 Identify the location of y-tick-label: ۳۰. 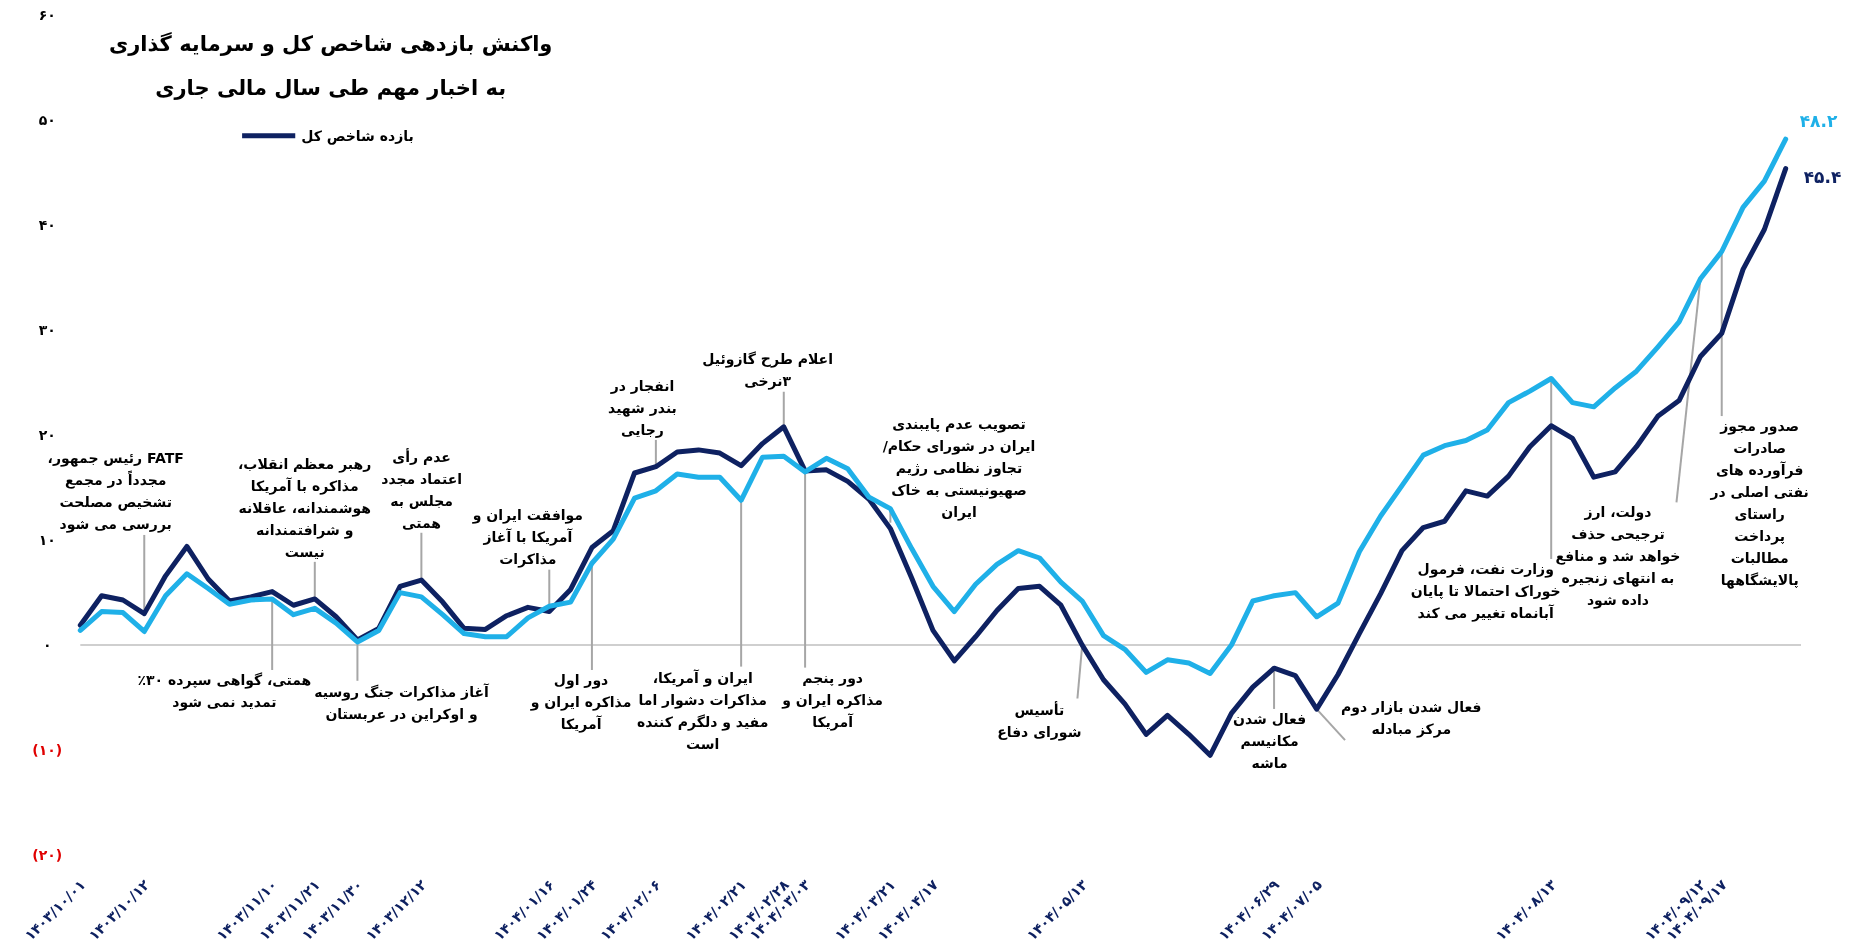
(47, 330).